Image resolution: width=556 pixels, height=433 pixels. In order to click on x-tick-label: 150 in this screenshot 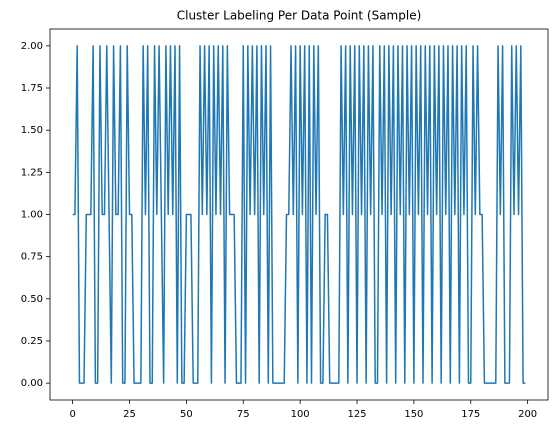, I will do `click(413, 414)`.